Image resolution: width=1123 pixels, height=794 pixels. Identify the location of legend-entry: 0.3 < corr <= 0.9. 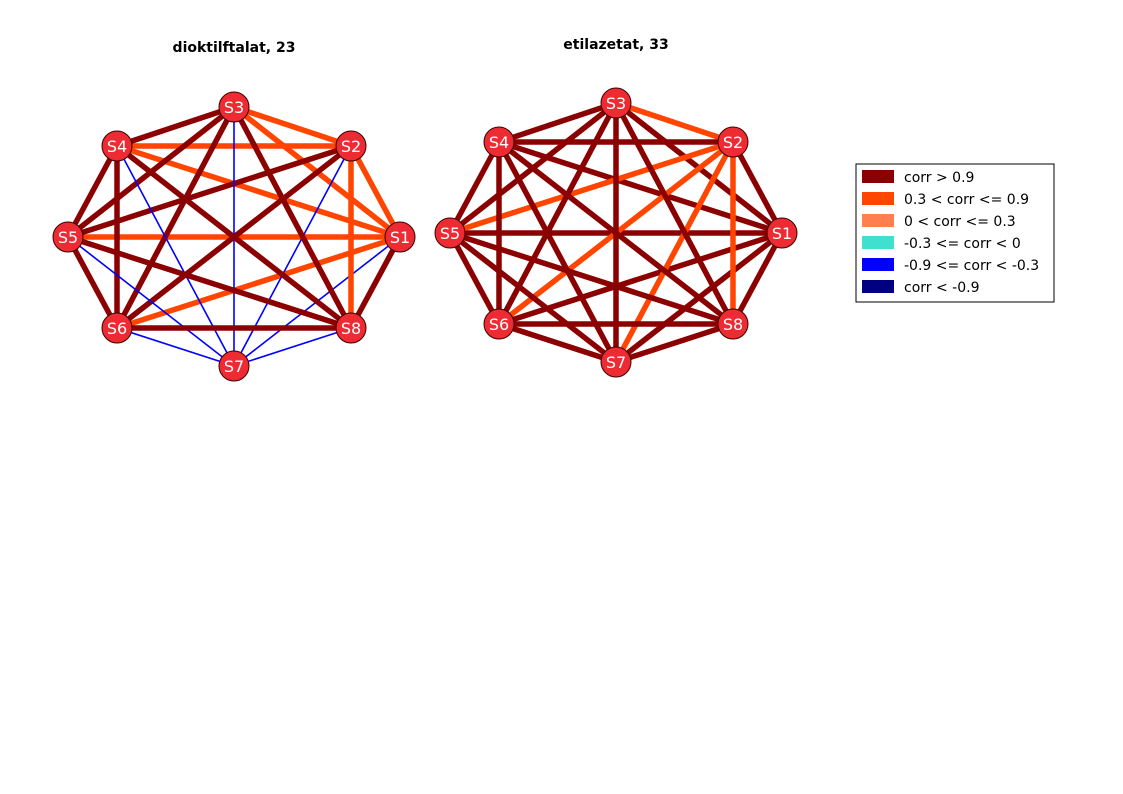
(945, 200).